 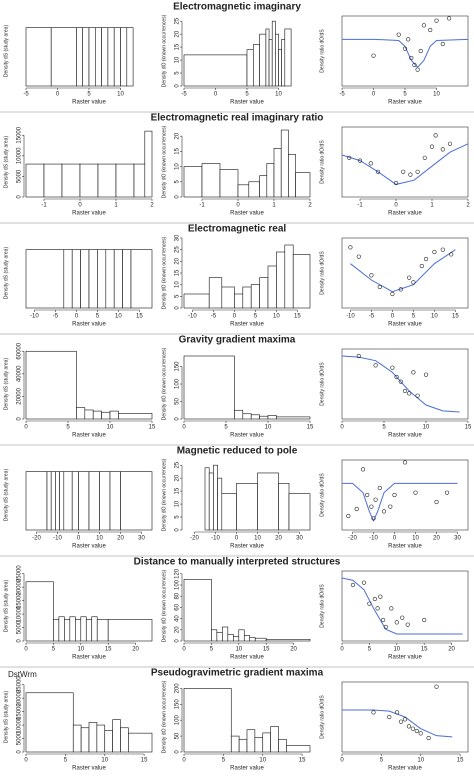 I want to click on y-tick-label: 5, so click(x=178, y=296).